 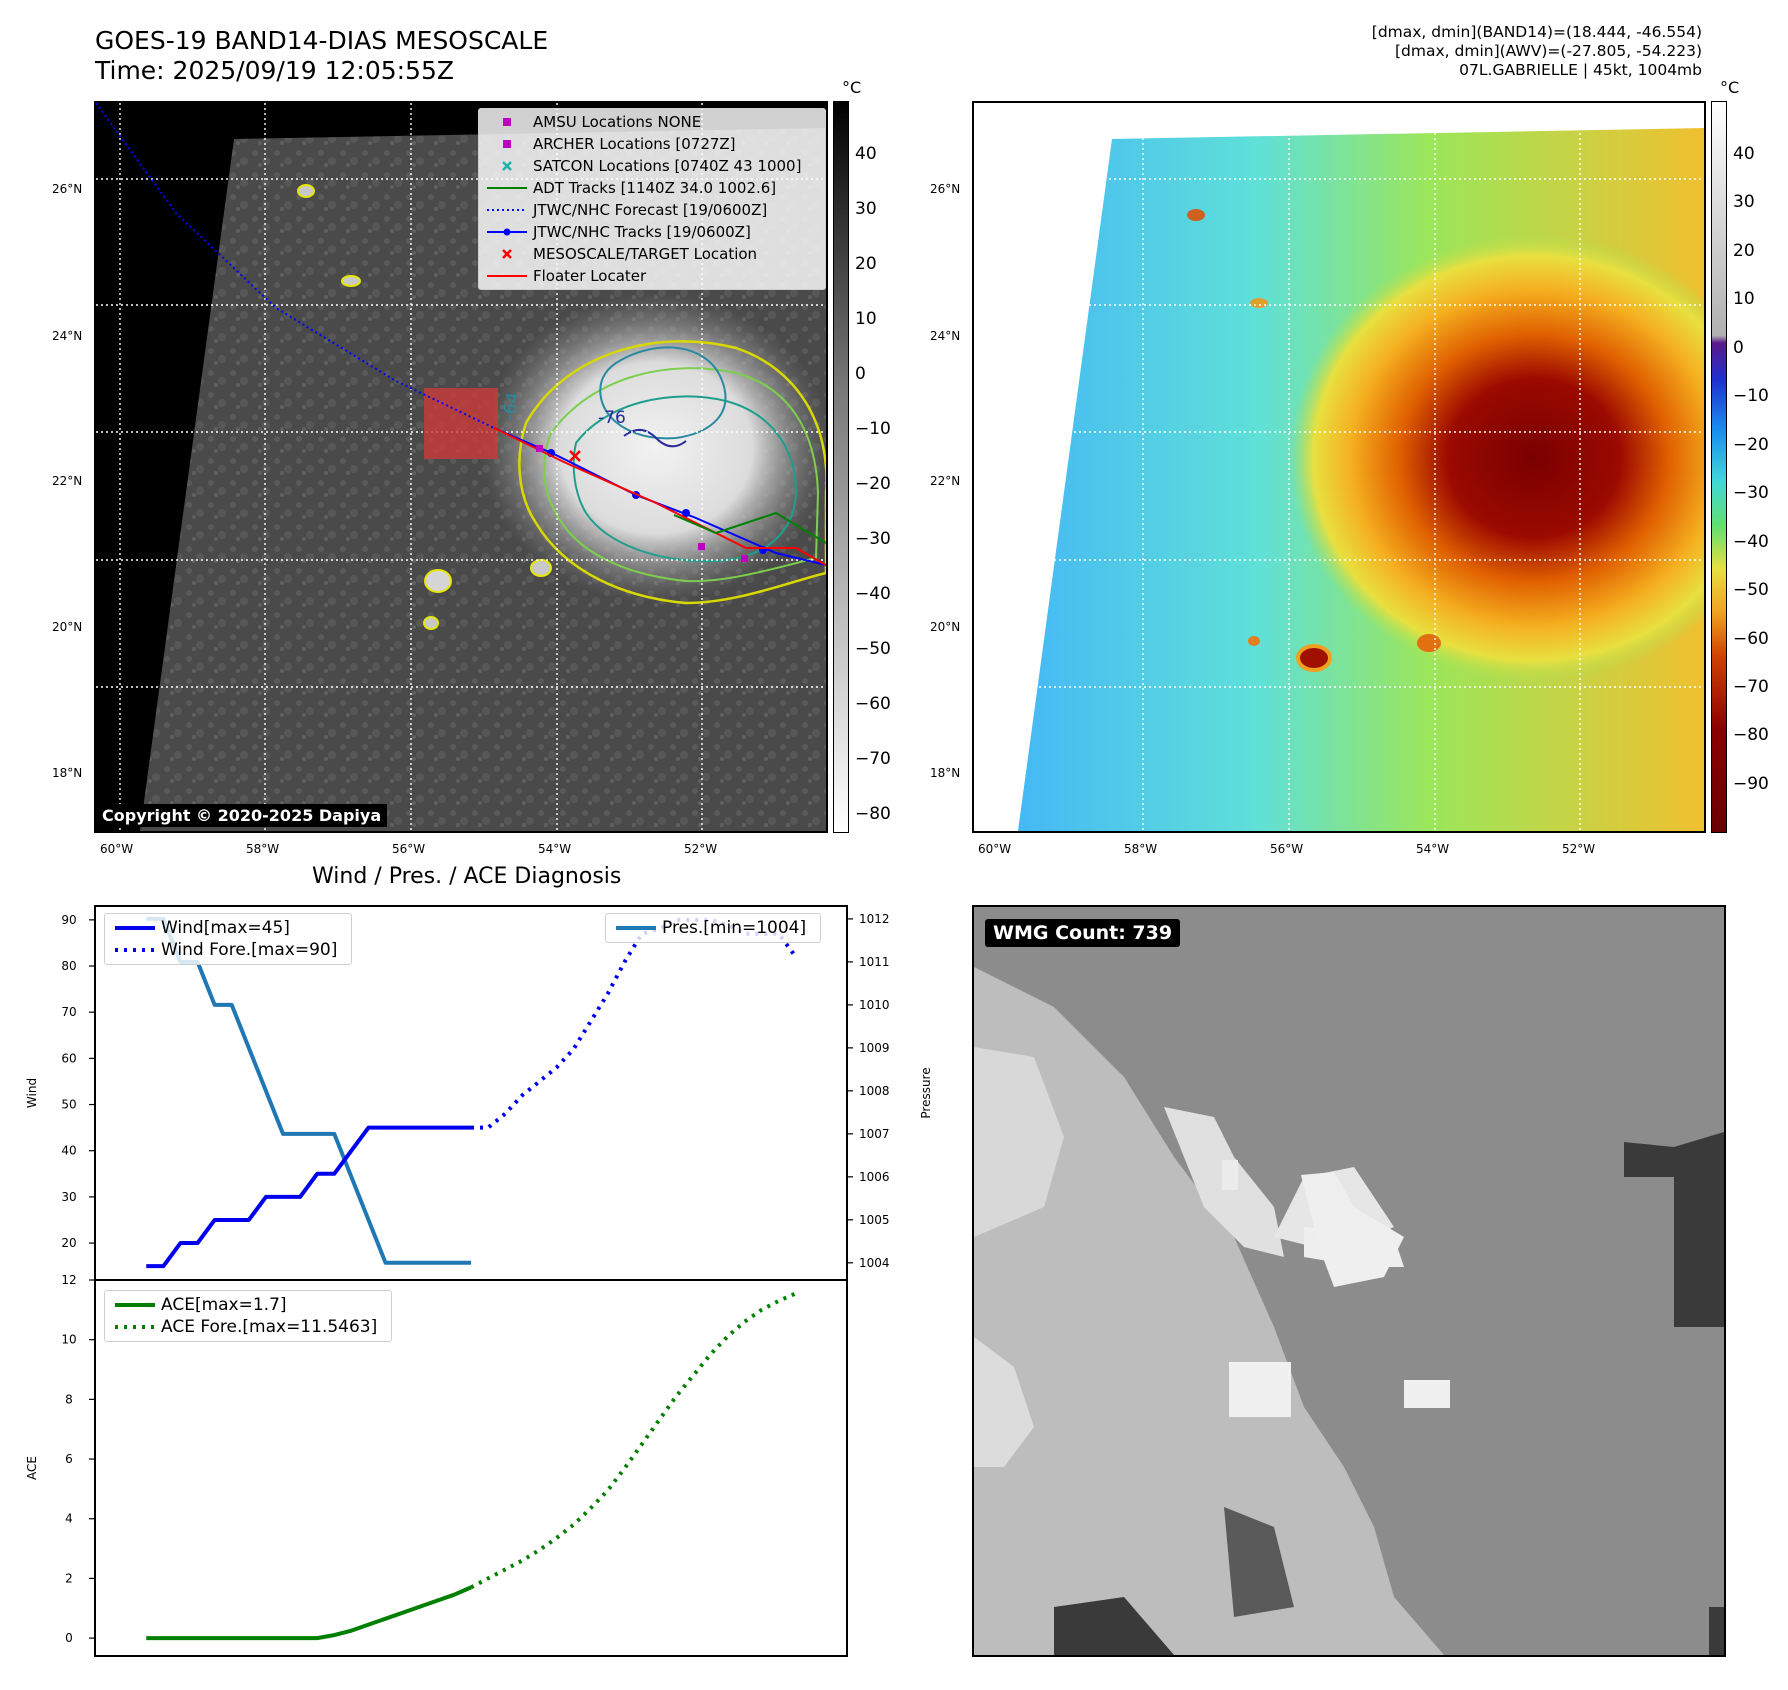 What do you see at coordinates (874, 962) in the screenshot?
I see `pressure-tick-label: 1011` at bounding box center [874, 962].